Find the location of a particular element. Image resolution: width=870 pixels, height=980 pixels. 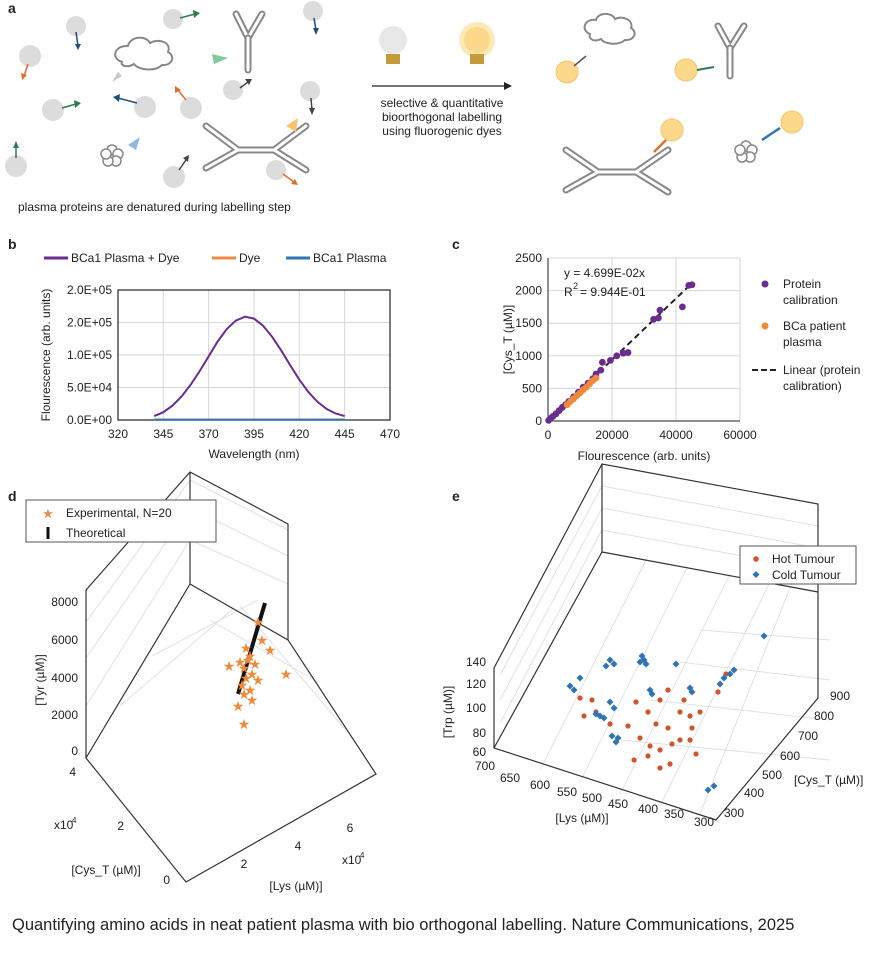

chart-e-x-tick: 400 is located at coordinates (648, 809).